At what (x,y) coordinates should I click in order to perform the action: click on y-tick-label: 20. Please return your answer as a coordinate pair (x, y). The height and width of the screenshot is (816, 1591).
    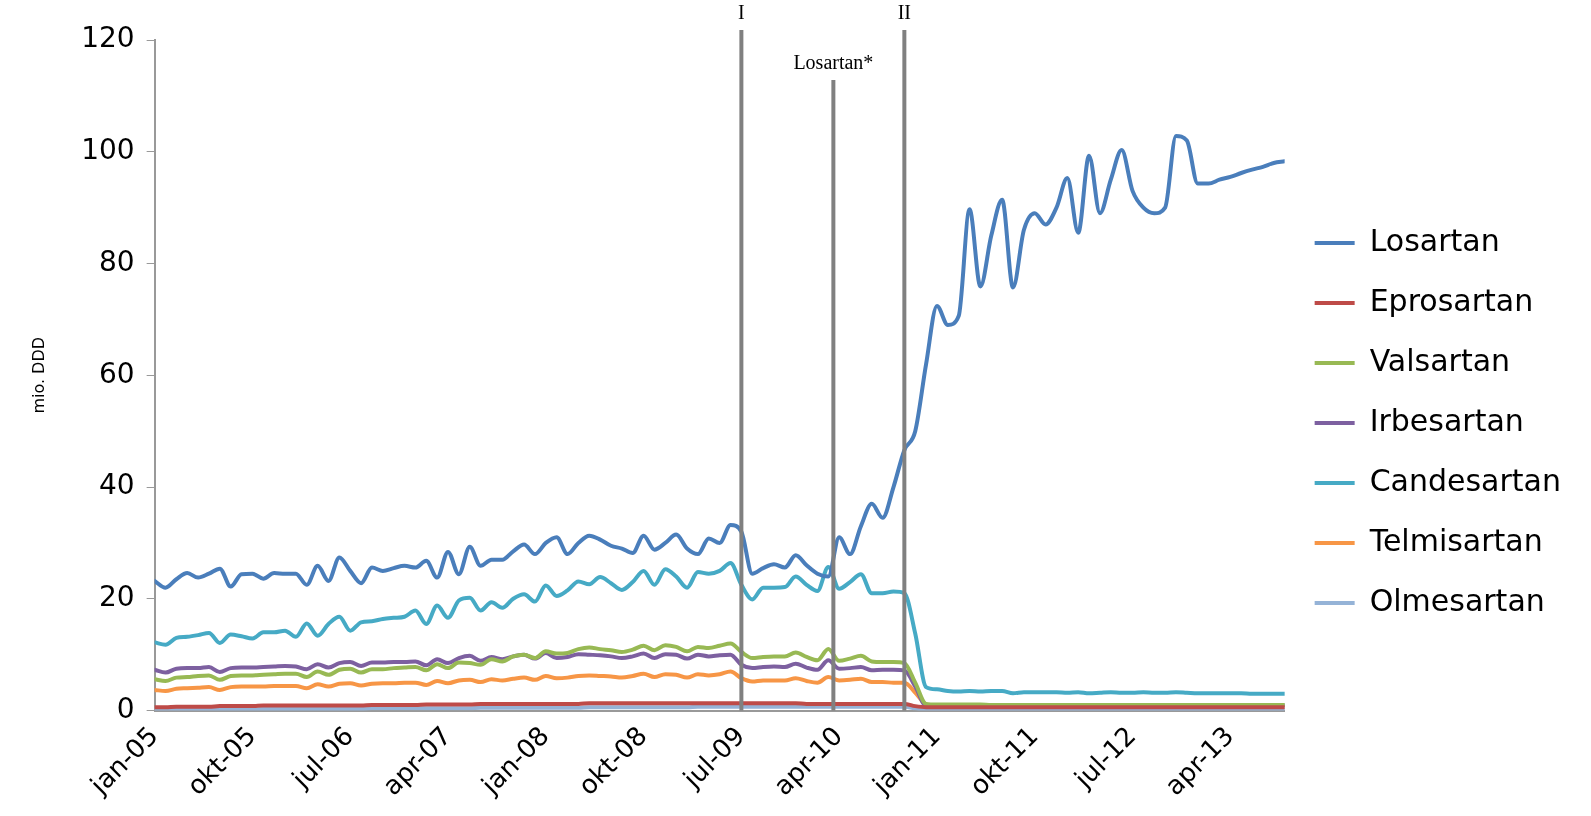
    Looking at the image, I should click on (117, 597).